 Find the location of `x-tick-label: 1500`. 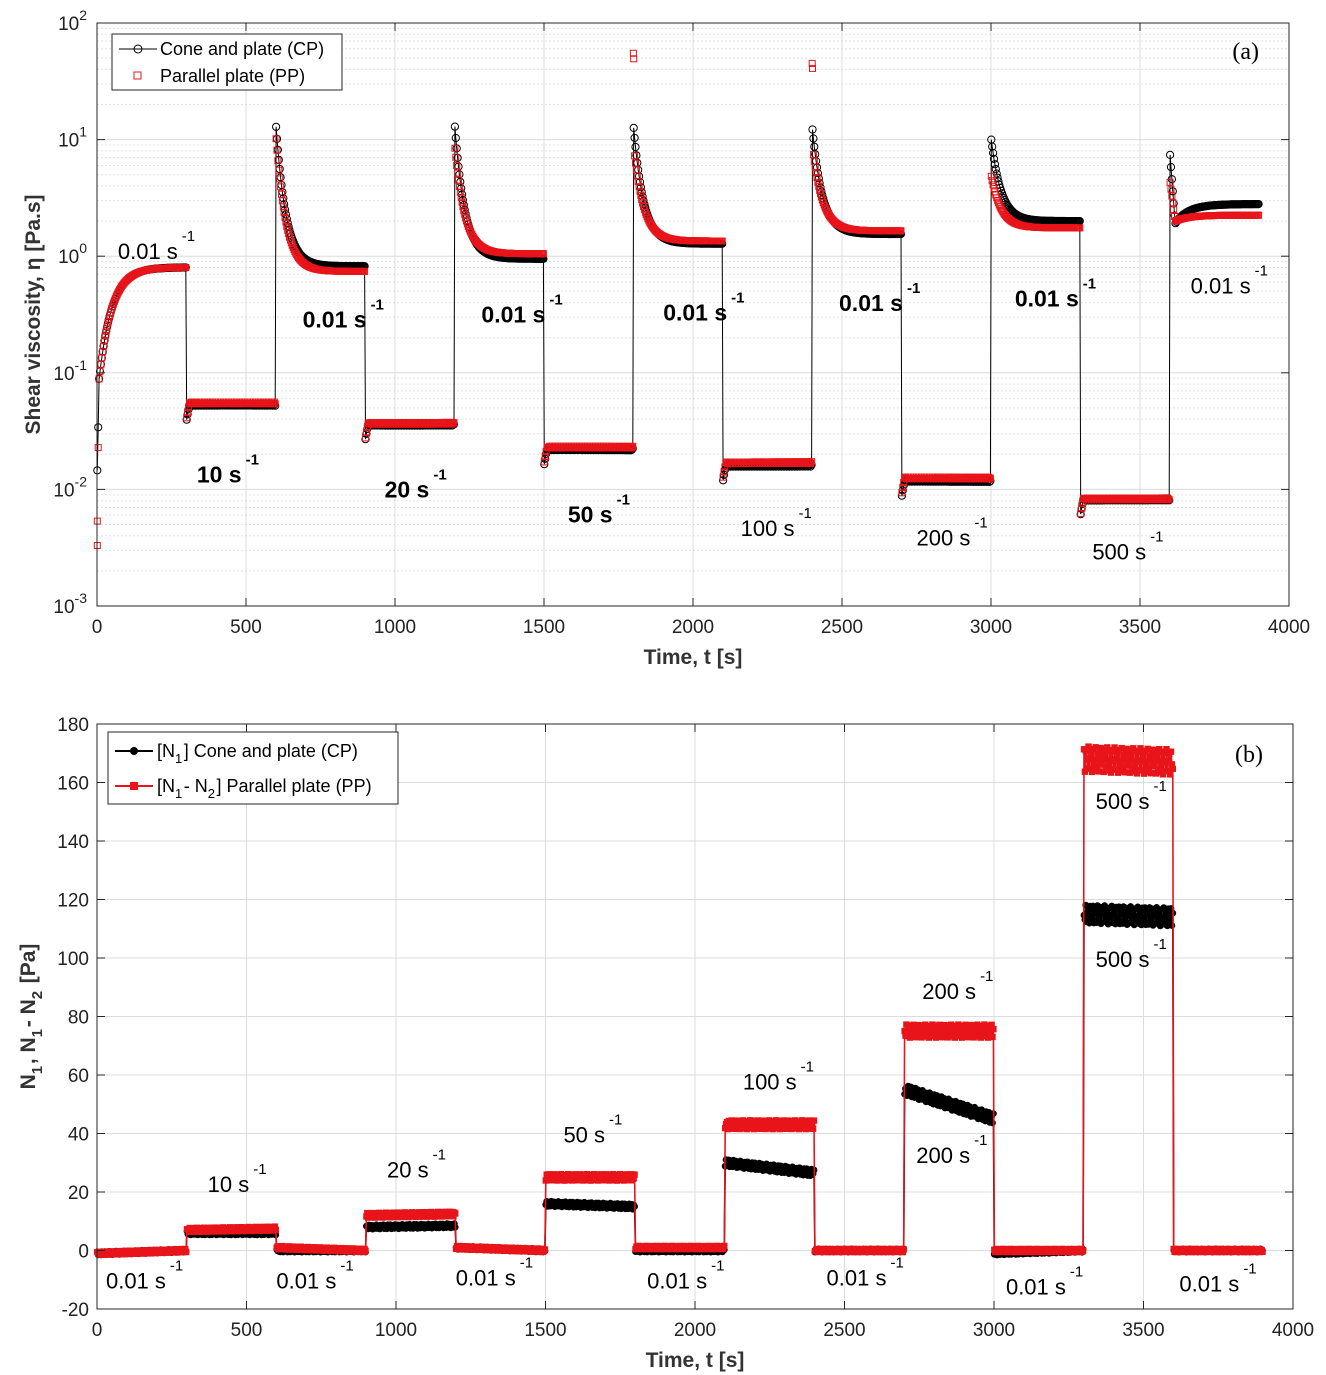

x-tick-label: 1500 is located at coordinates (544, 627).